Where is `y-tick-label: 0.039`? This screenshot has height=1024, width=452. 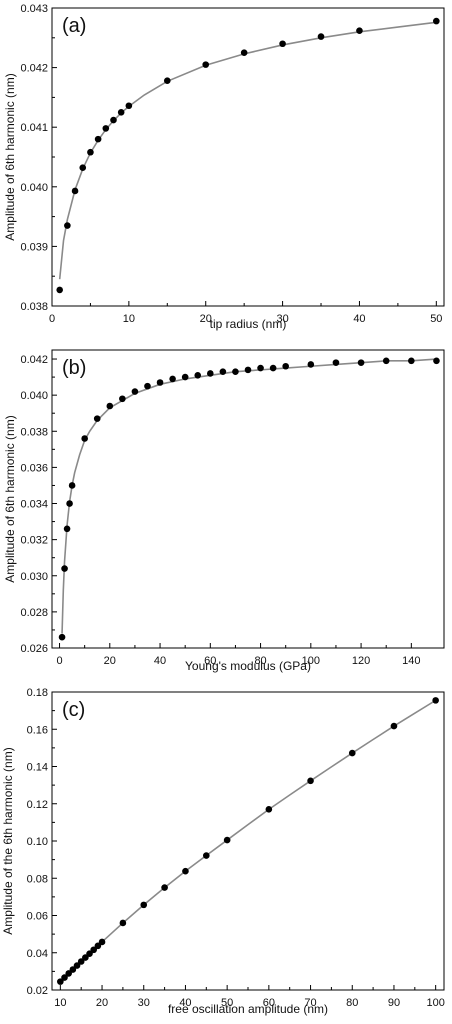 y-tick-label: 0.039 is located at coordinates (34, 247).